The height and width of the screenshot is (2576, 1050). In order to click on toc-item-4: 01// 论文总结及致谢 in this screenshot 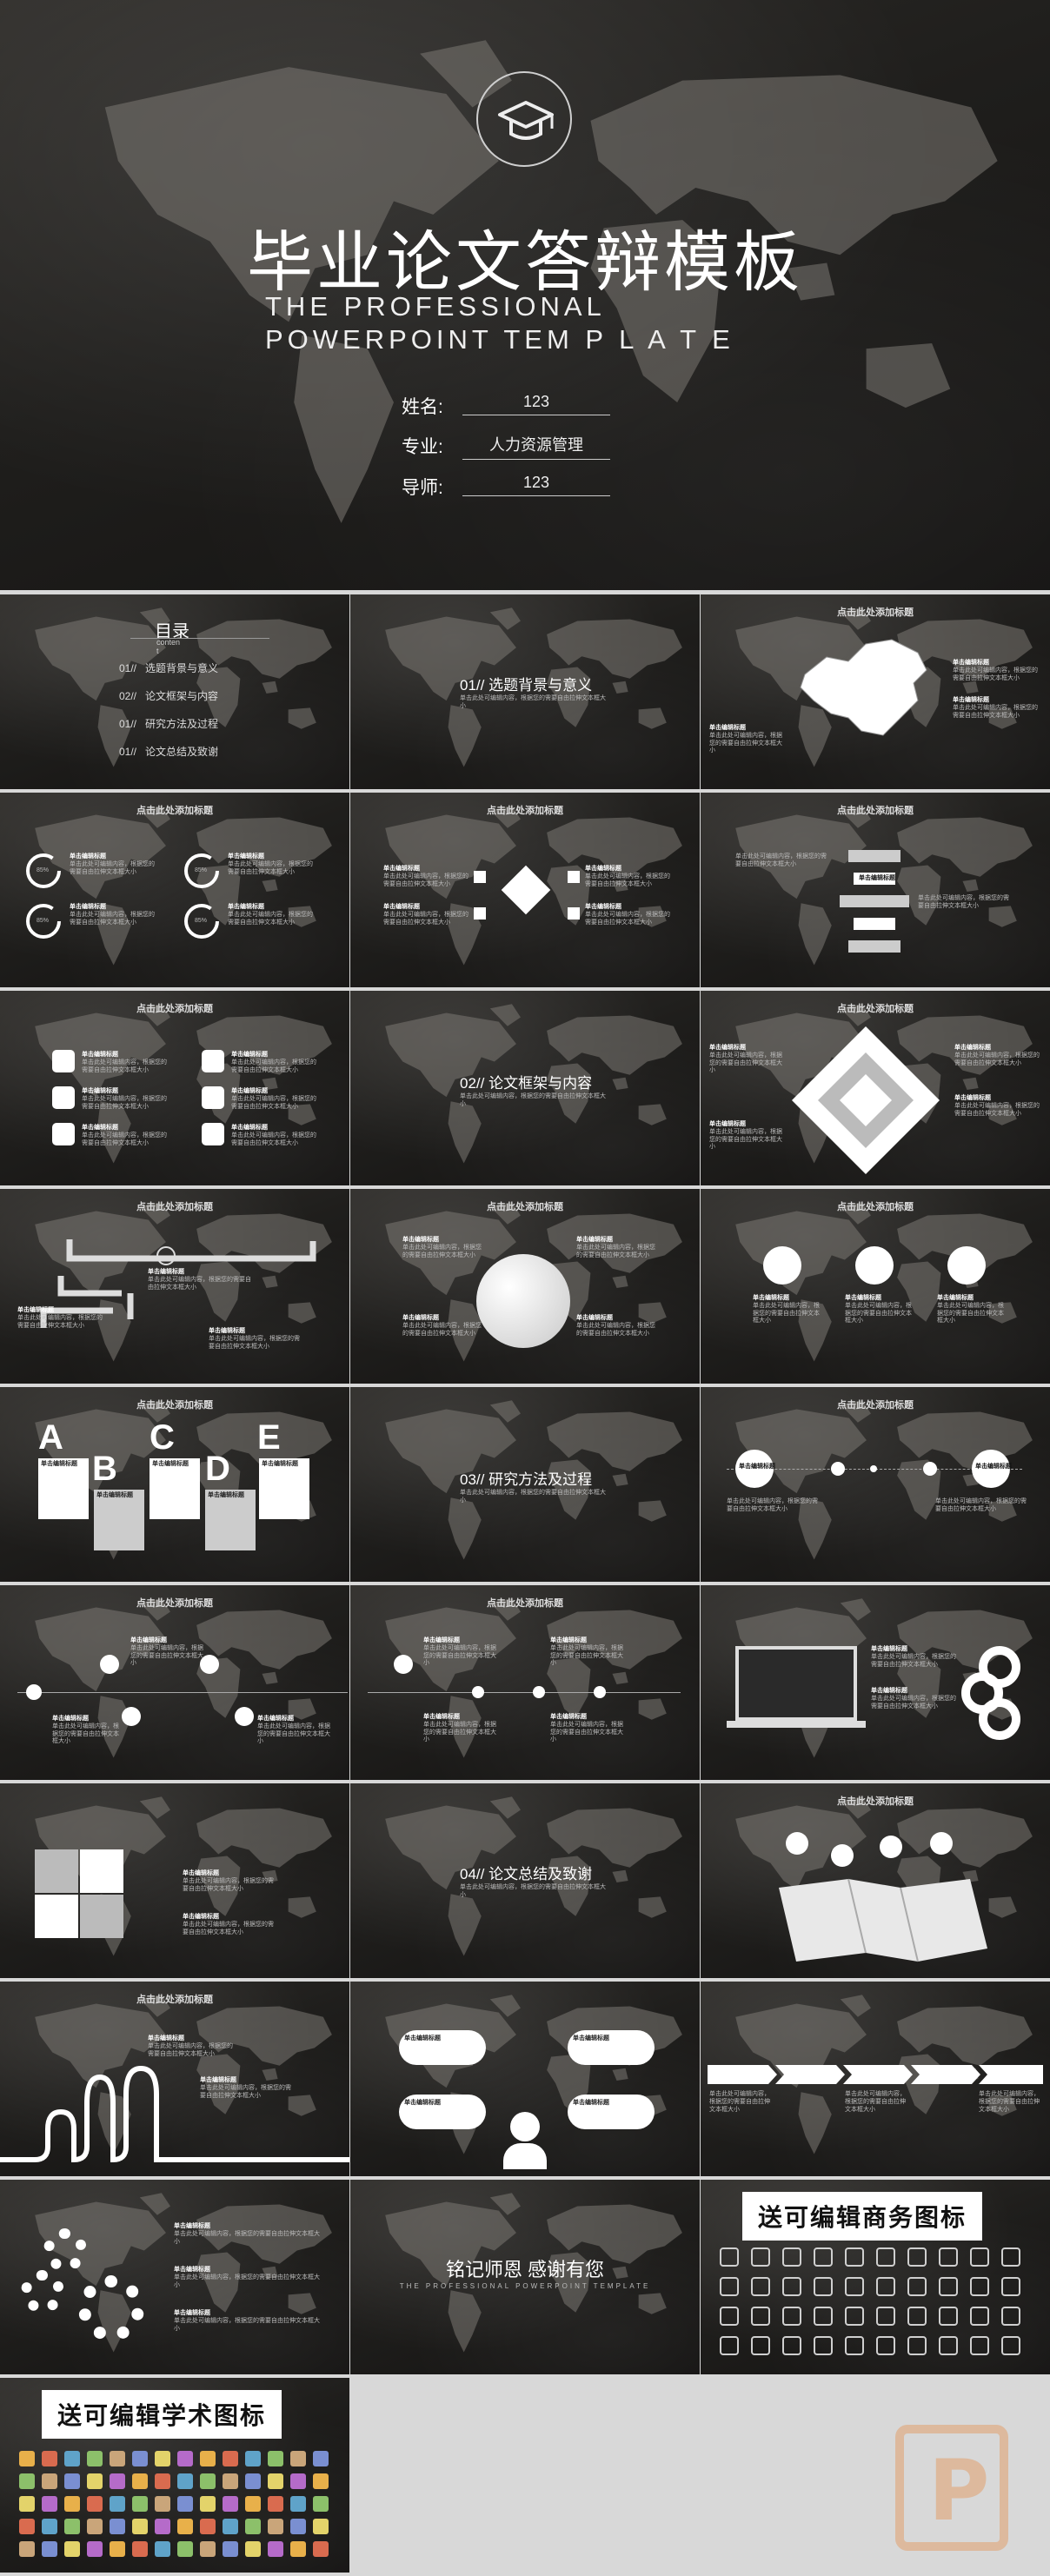, I will do `click(168, 751)`.